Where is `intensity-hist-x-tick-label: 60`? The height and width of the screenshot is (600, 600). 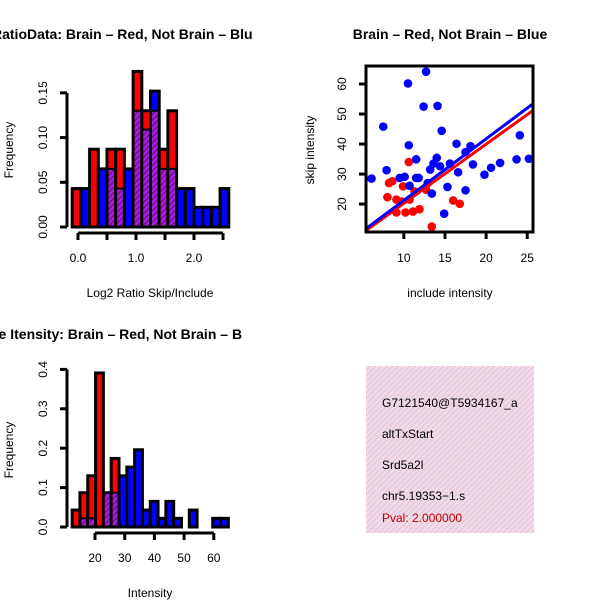 intensity-hist-x-tick-label: 60 is located at coordinates (214, 558).